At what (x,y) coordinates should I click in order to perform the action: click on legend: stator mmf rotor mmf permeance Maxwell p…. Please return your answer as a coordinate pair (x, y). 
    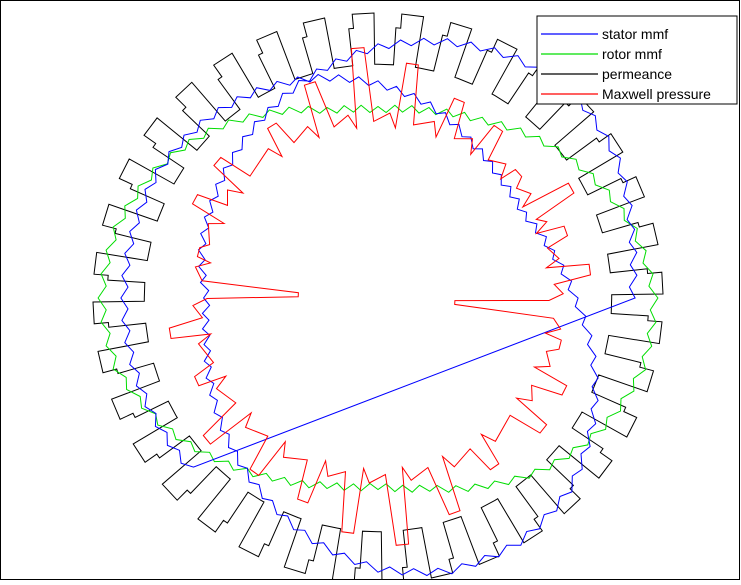
    Looking at the image, I should click on (637, 60).